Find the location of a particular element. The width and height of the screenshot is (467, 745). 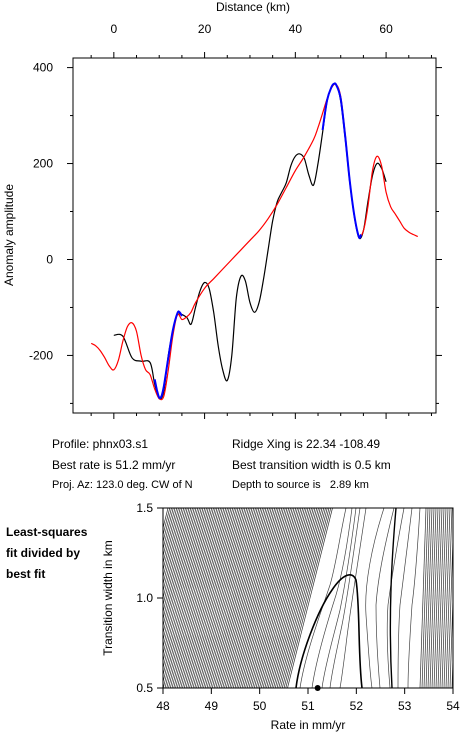

x-tick-label: 60 is located at coordinates (386, 29).